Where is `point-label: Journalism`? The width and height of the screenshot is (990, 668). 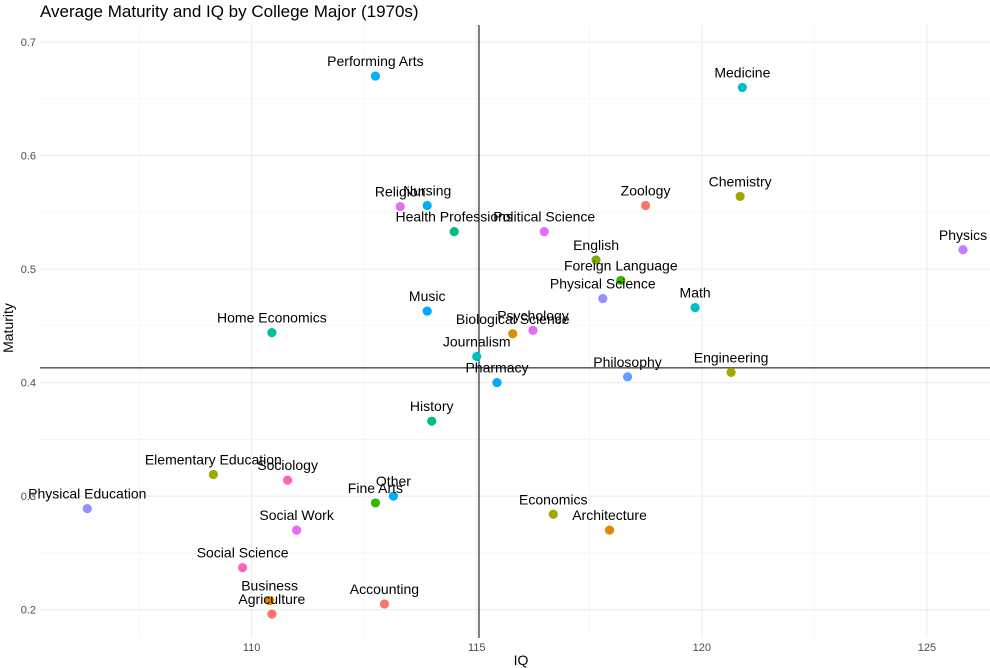 point-label: Journalism is located at coordinates (477, 341).